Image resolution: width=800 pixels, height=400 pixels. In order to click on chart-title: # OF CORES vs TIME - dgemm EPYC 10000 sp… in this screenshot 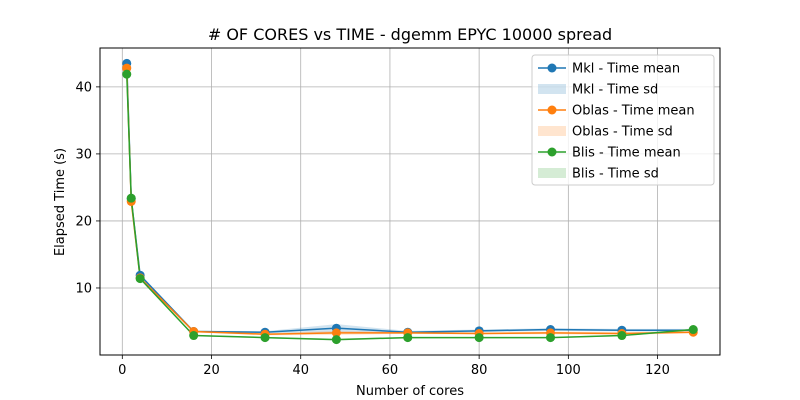, I will do `click(410, 34)`.